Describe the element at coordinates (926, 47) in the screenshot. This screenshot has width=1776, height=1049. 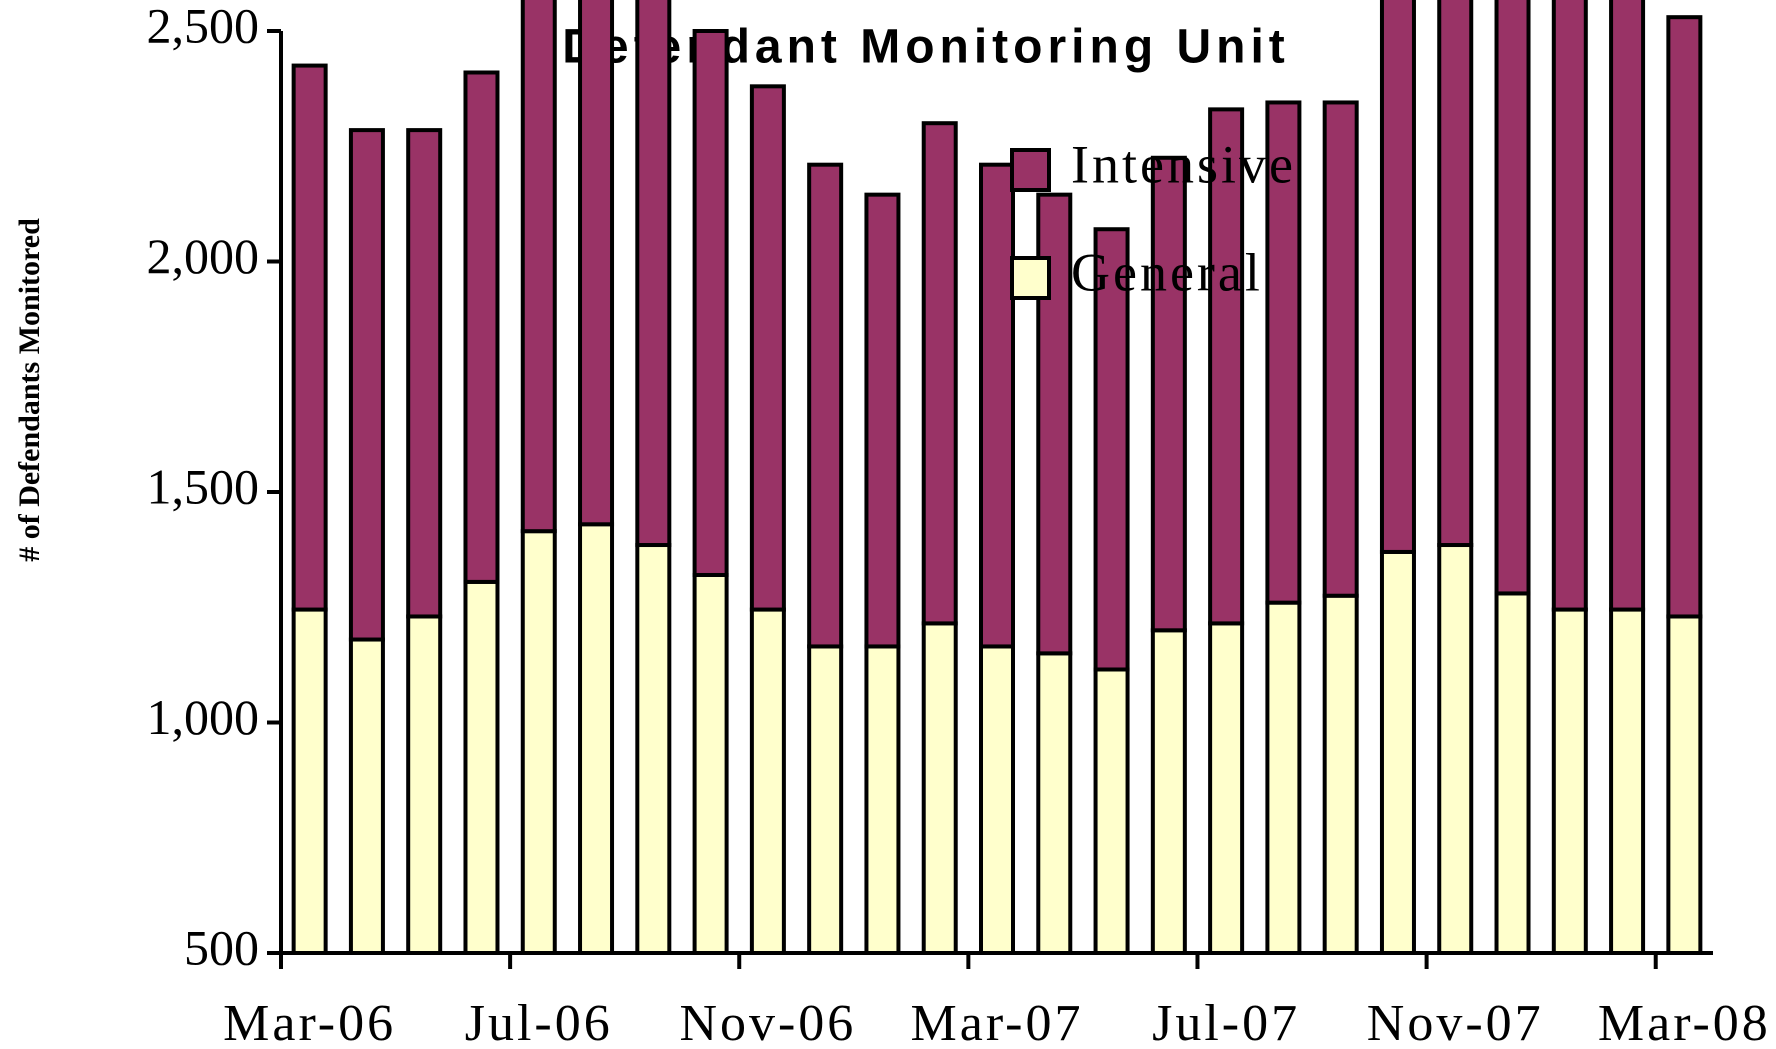
I see `chart-title: Defendant Monitoring Unit` at that location.